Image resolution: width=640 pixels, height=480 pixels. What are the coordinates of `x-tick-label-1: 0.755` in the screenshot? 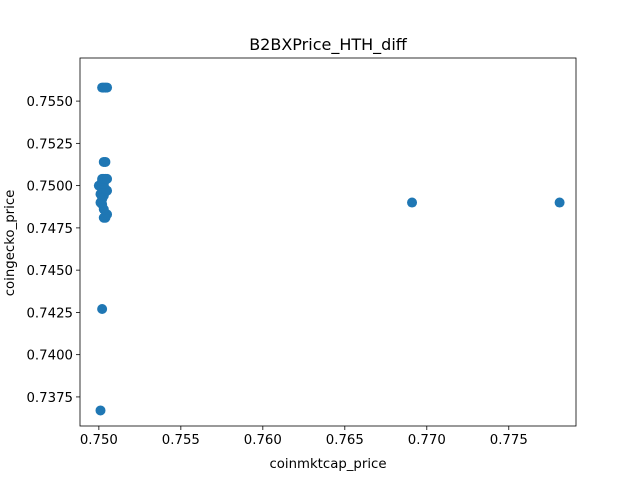 It's located at (181, 440).